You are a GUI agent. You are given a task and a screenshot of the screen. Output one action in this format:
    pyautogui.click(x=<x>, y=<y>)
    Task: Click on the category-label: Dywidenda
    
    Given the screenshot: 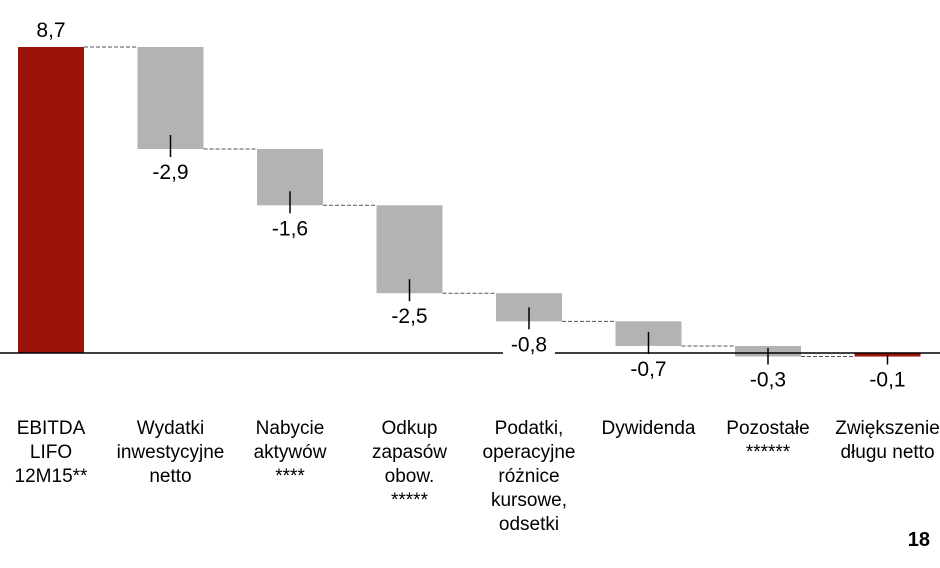 What is the action you would take?
    pyautogui.click(x=648, y=428)
    